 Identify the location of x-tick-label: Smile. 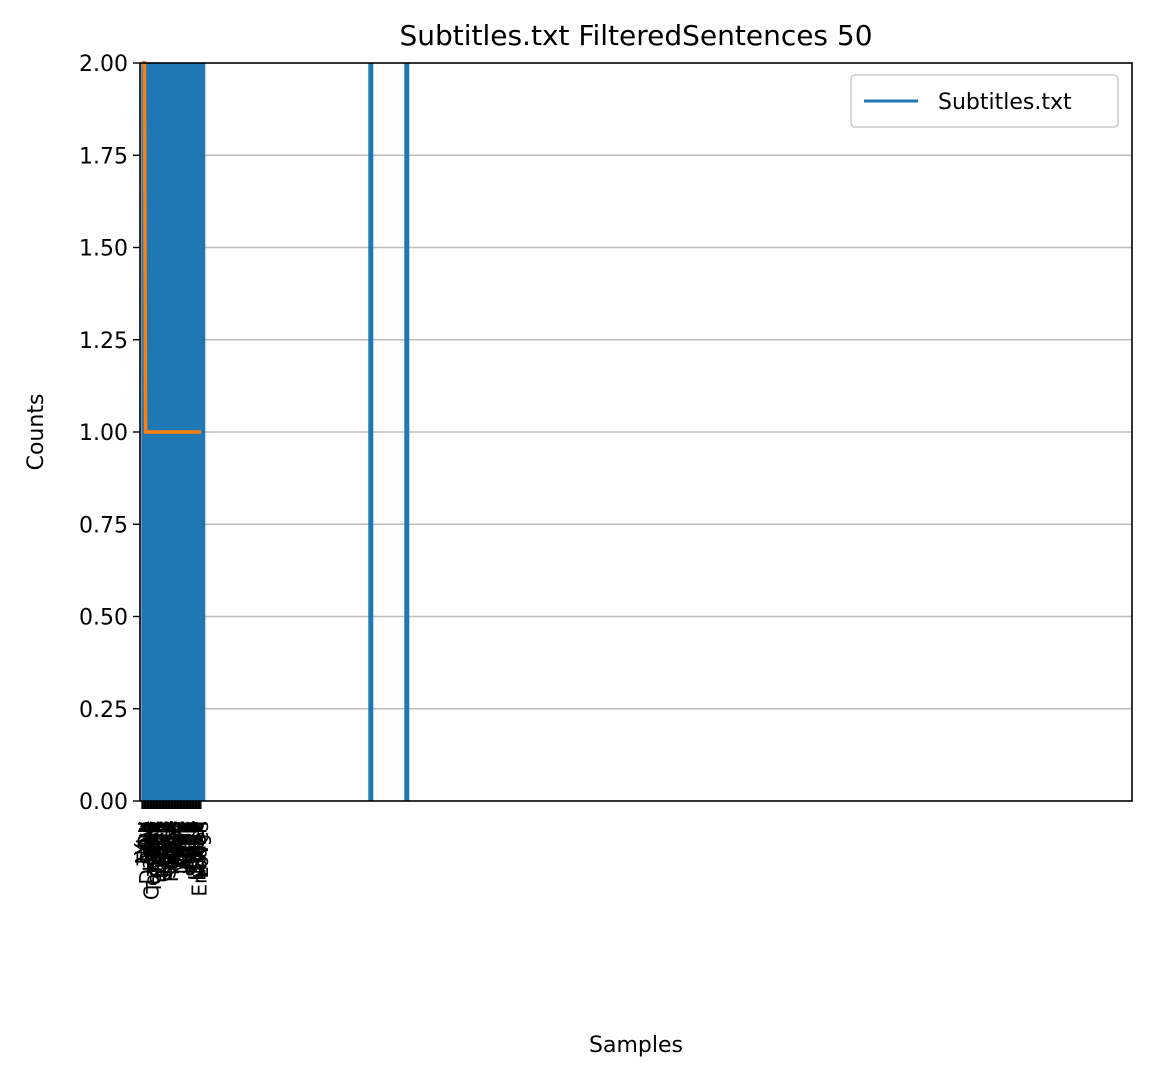
(195, 849).